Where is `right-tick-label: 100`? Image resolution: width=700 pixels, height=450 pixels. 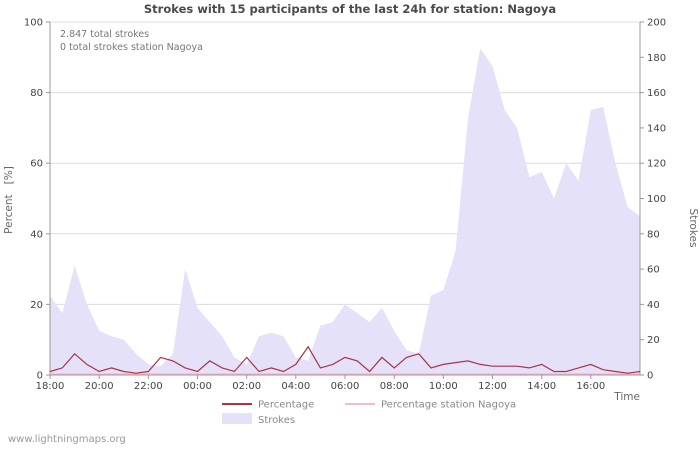 right-tick-label: 100 is located at coordinates (656, 199).